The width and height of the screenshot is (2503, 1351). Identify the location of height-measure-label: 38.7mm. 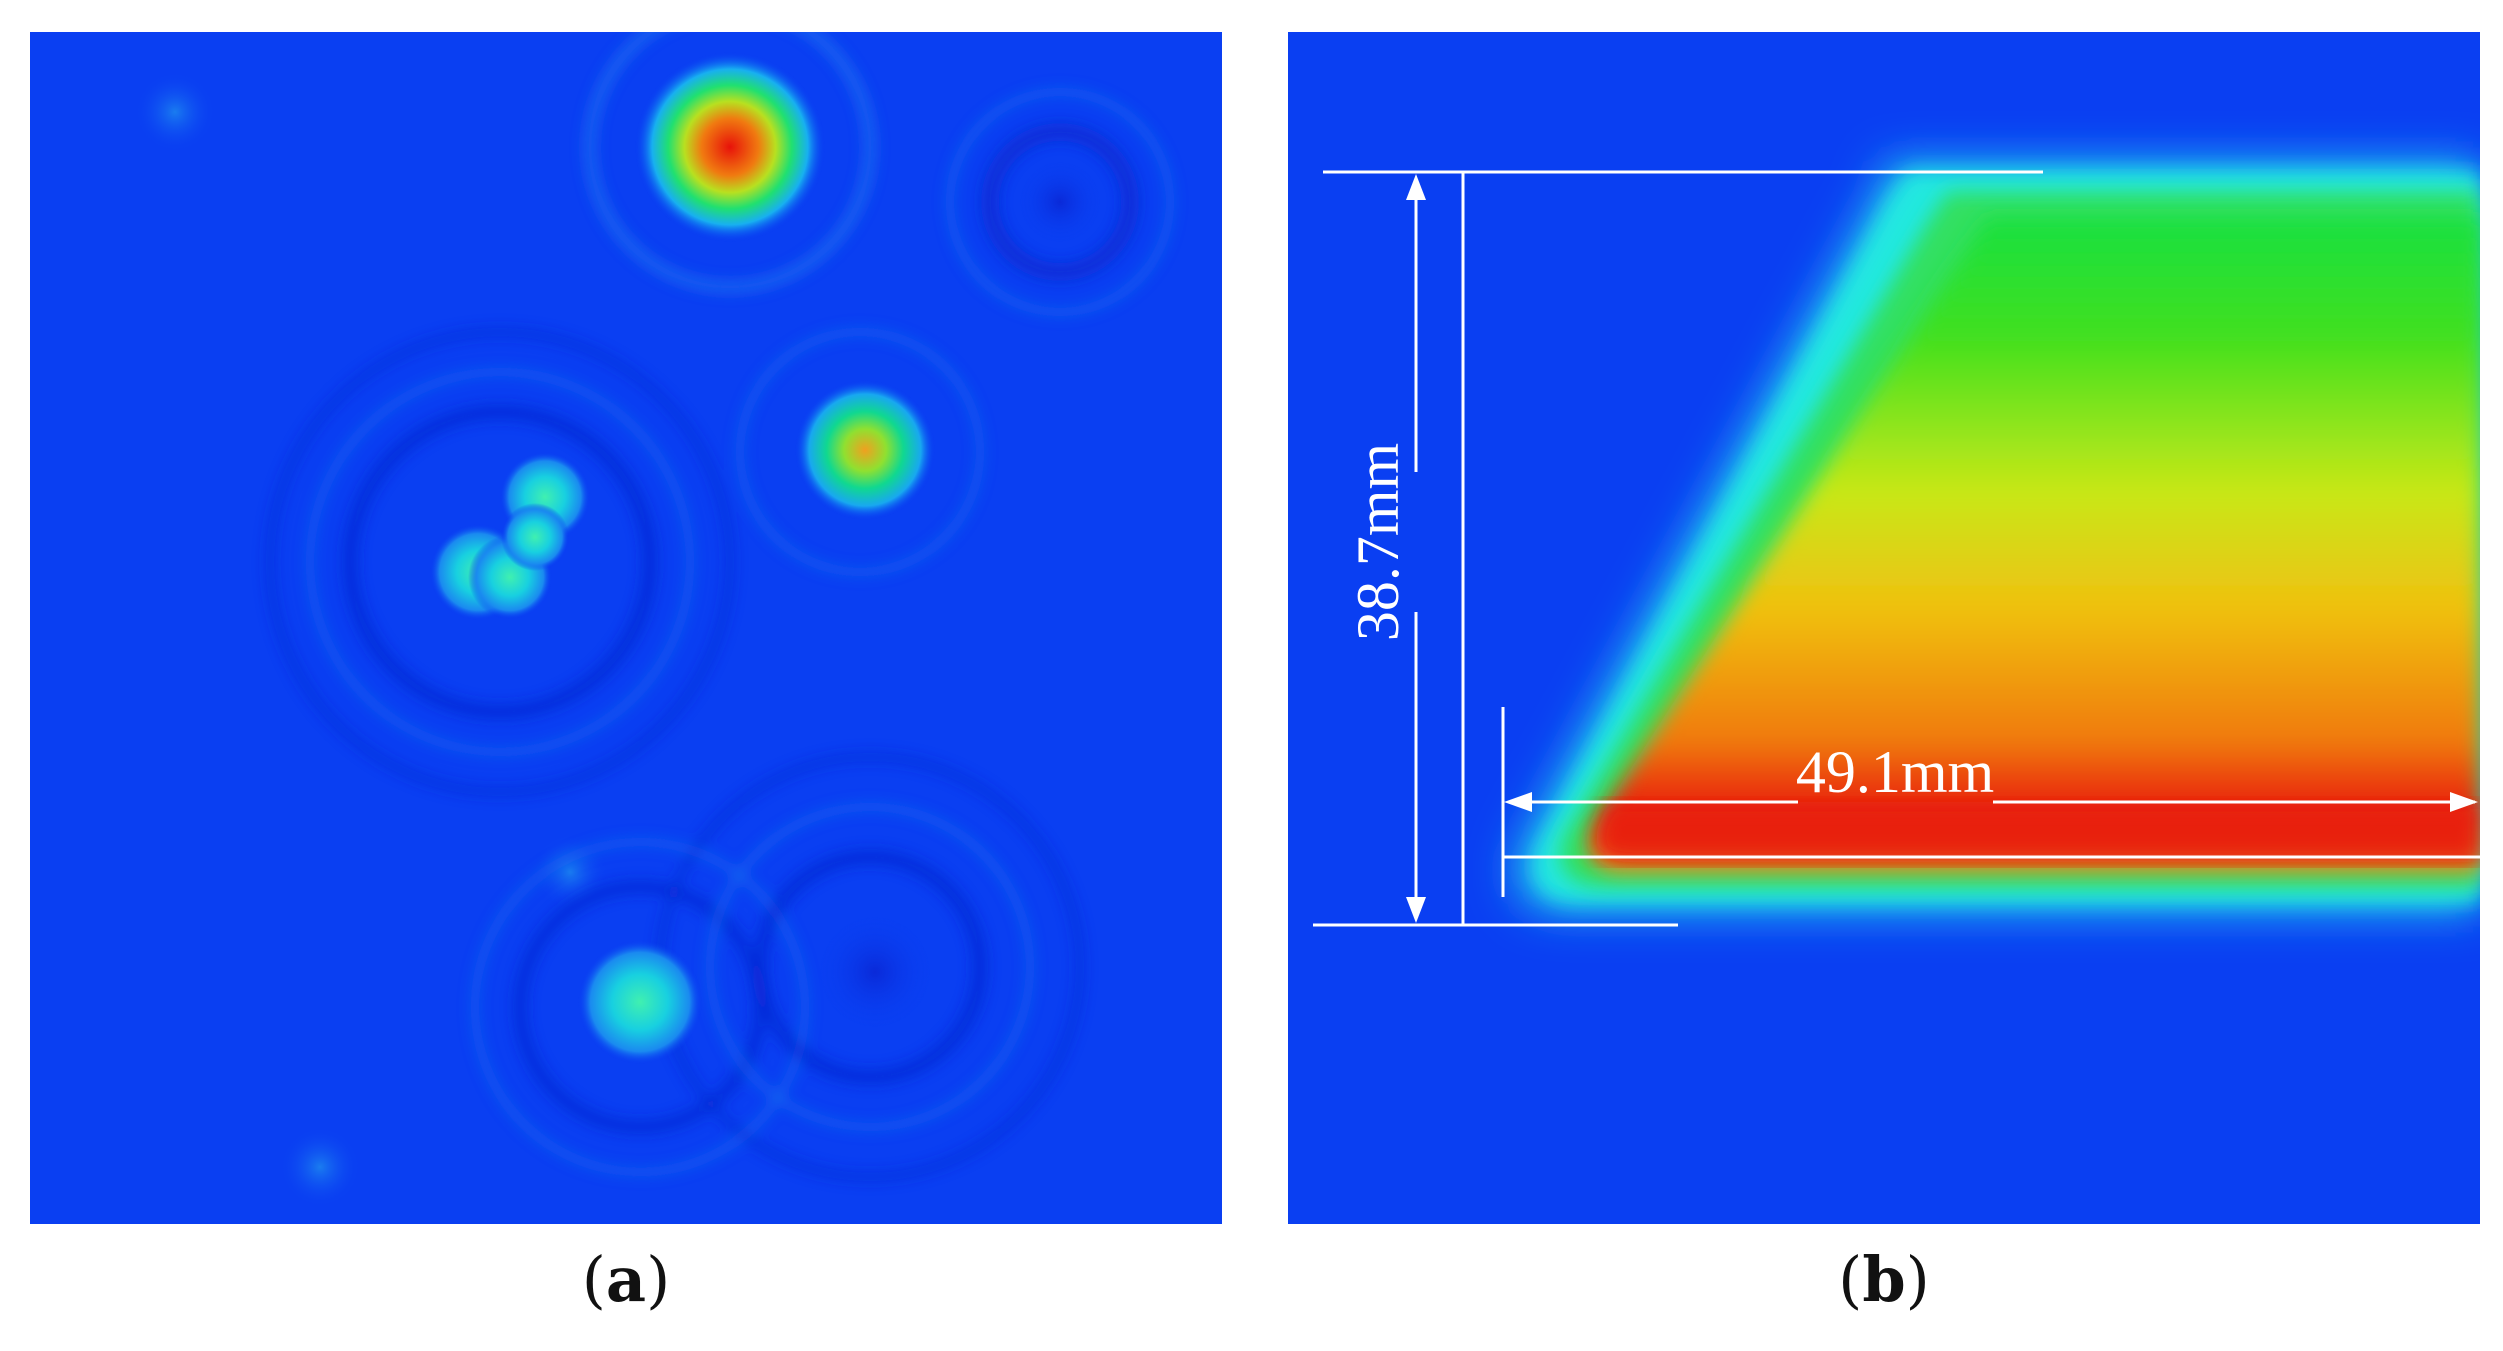
(1378, 542).